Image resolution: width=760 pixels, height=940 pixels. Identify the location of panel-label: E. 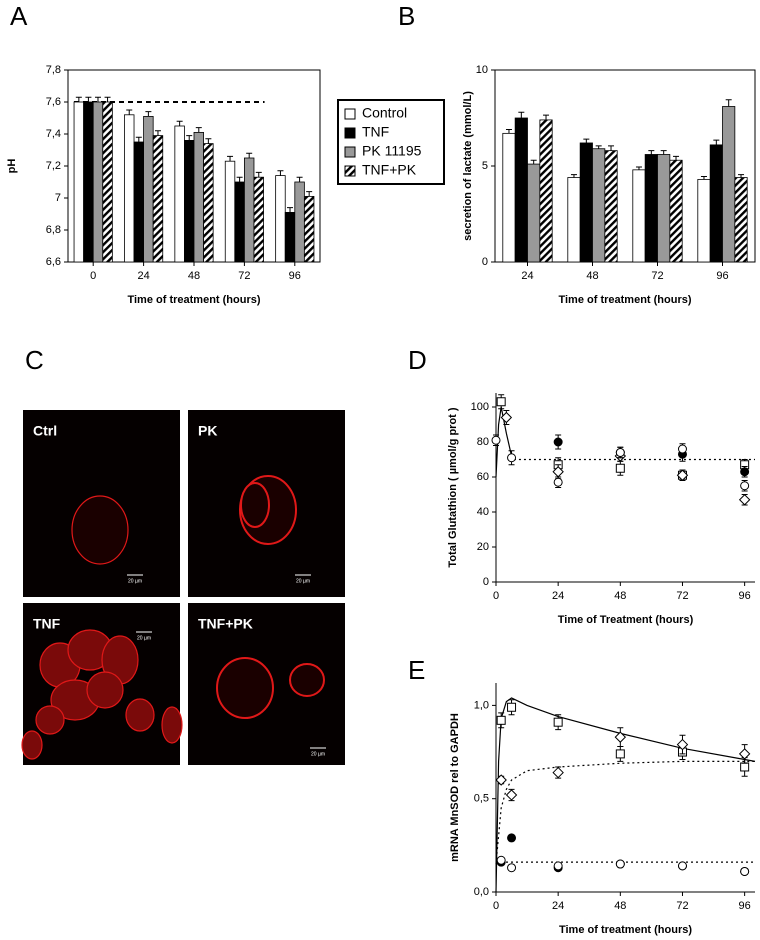
(416, 670).